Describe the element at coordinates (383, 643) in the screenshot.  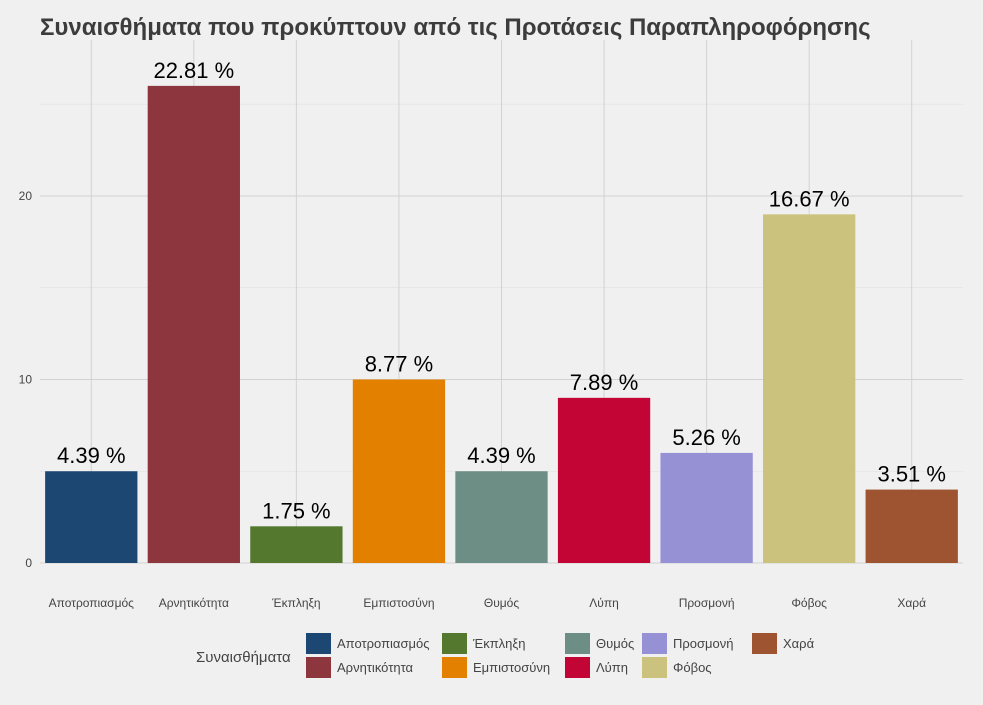
I see `legend-label: Αποτροπιασμός` at that location.